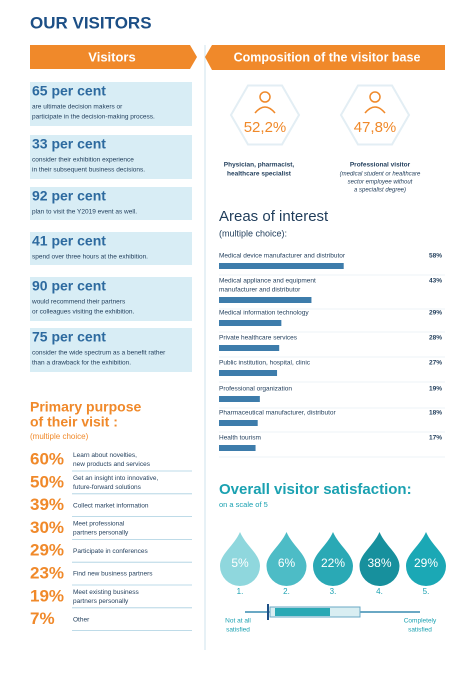 The width and height of the screenshot is (467, 673). Describe the element at coordinates (69, 337) in the screenshot. I see `visitor-figure: 75 per cent` at that location.